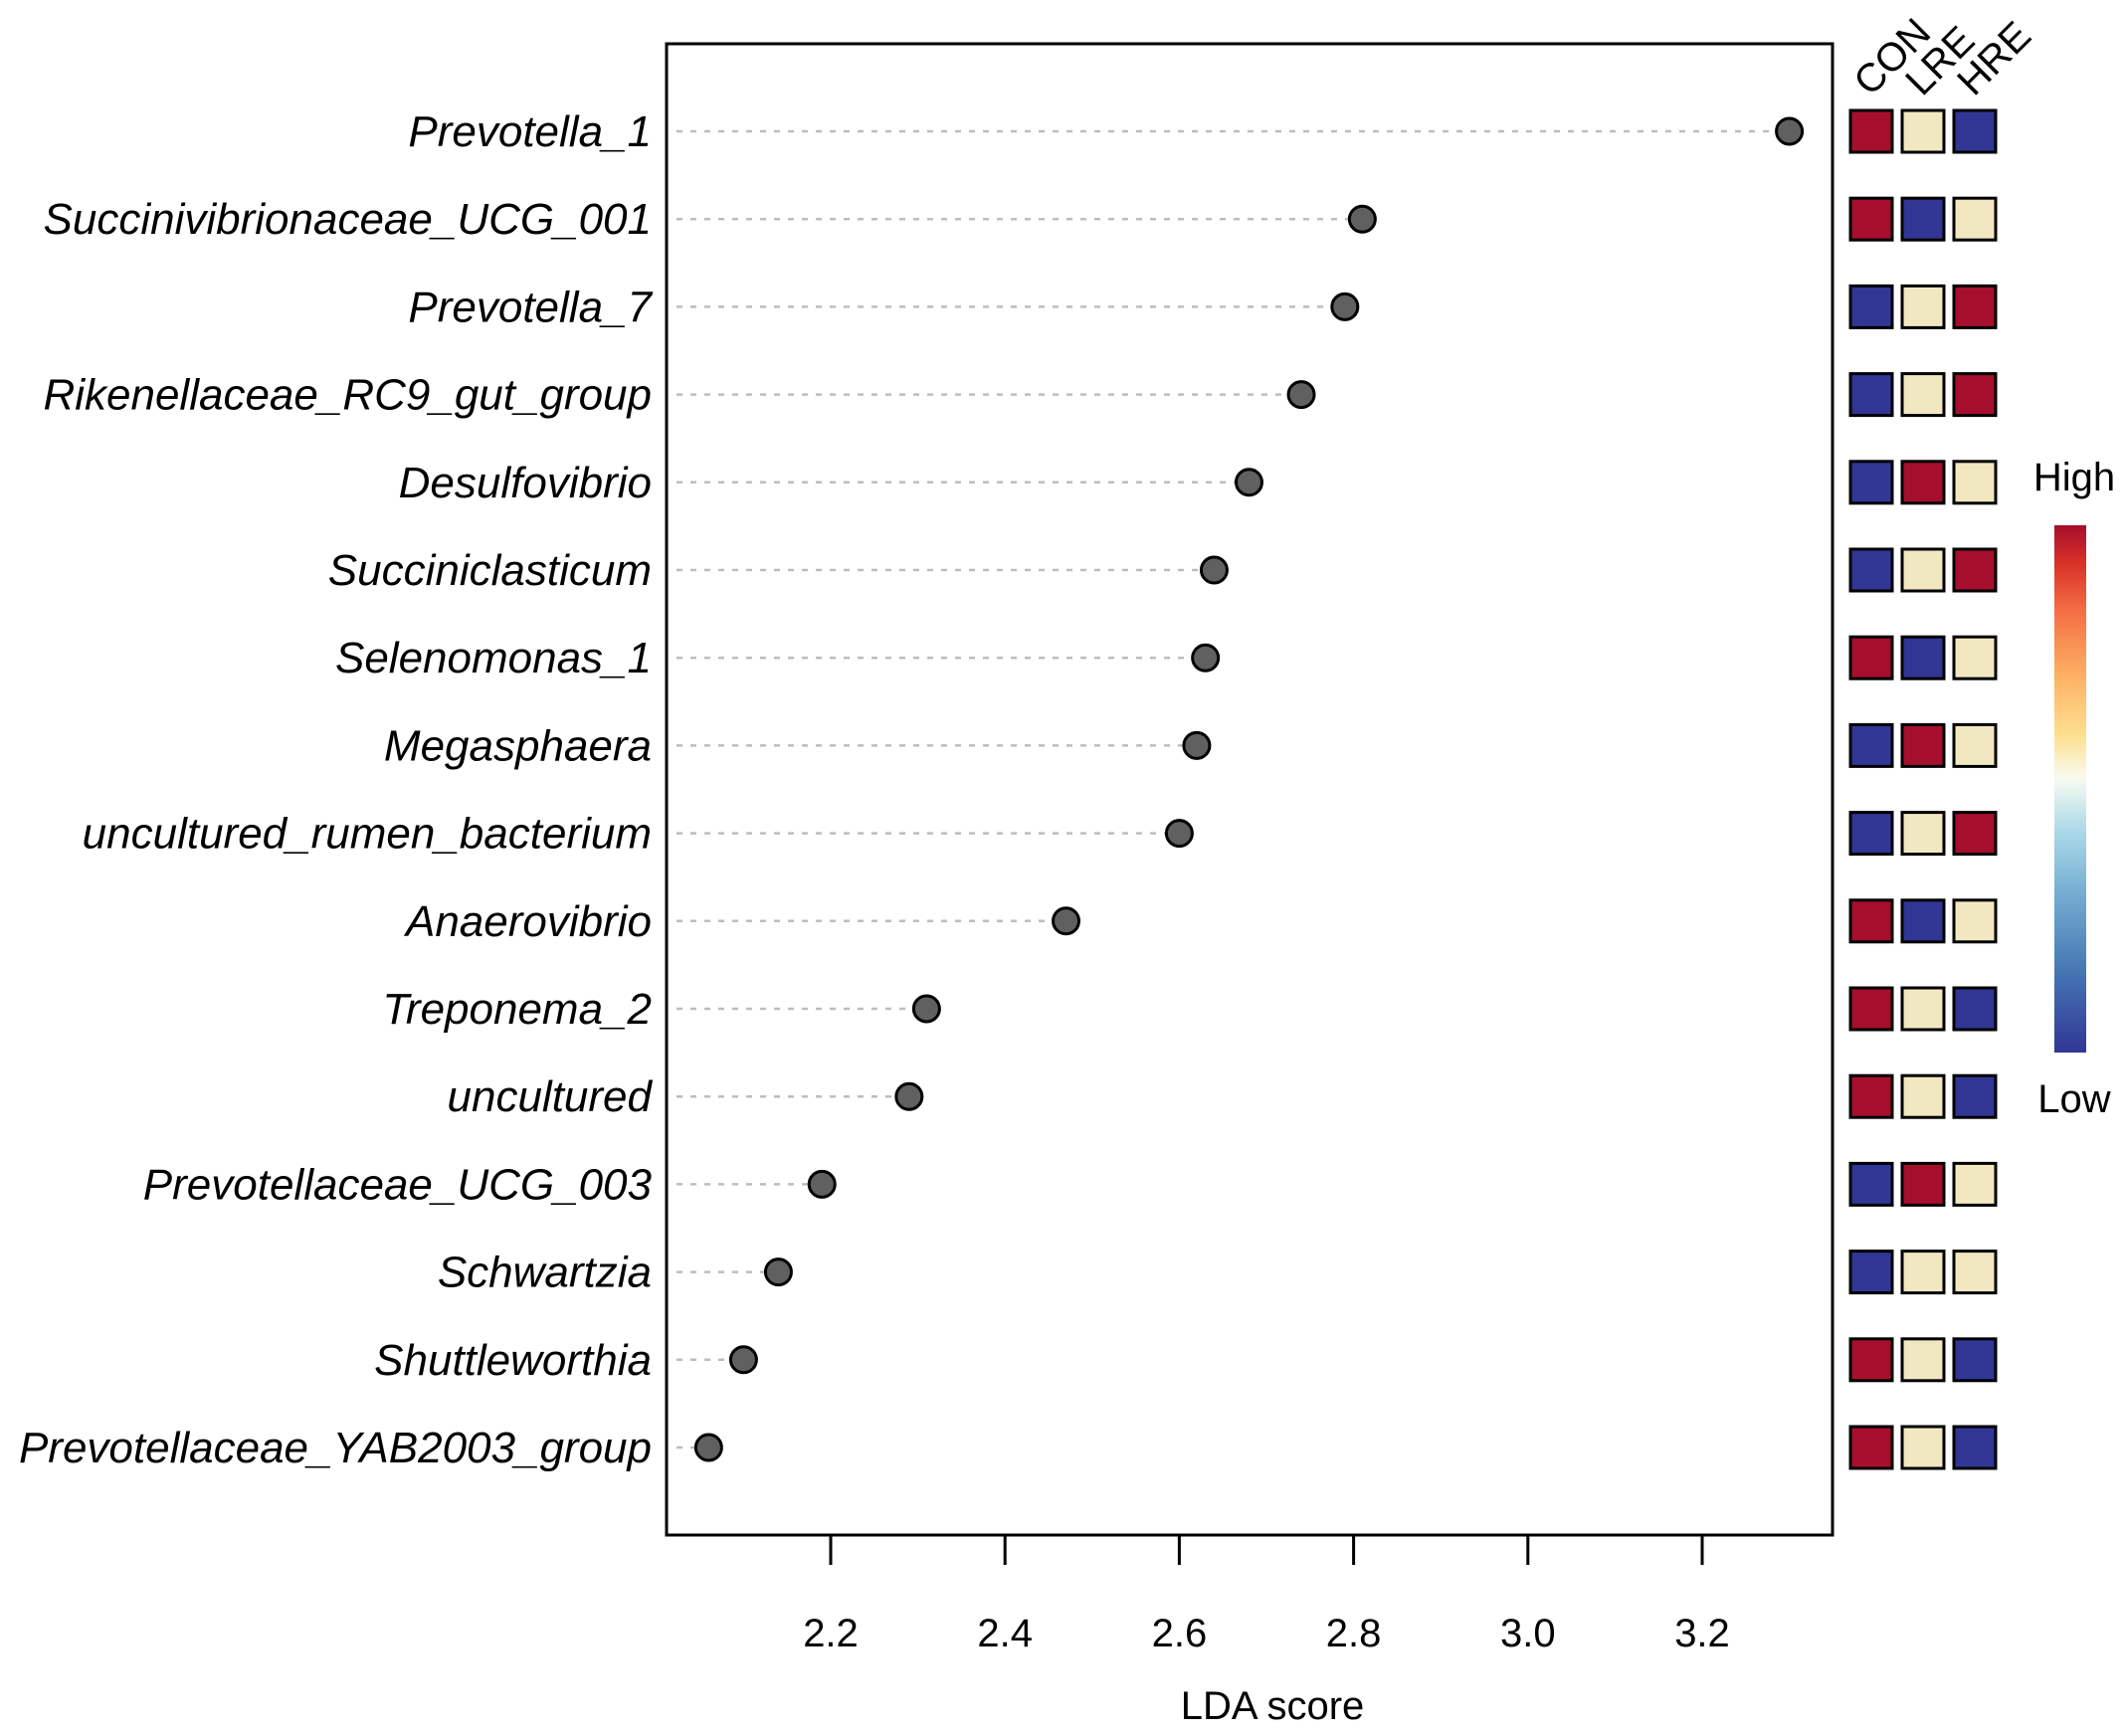 The height and width of the screenshot is (1736, 2126). What do you see at coordinates (551, 1097) in the screenshot?
I see `y-tick-label: uncultured` at bounding box center [551, 1097].